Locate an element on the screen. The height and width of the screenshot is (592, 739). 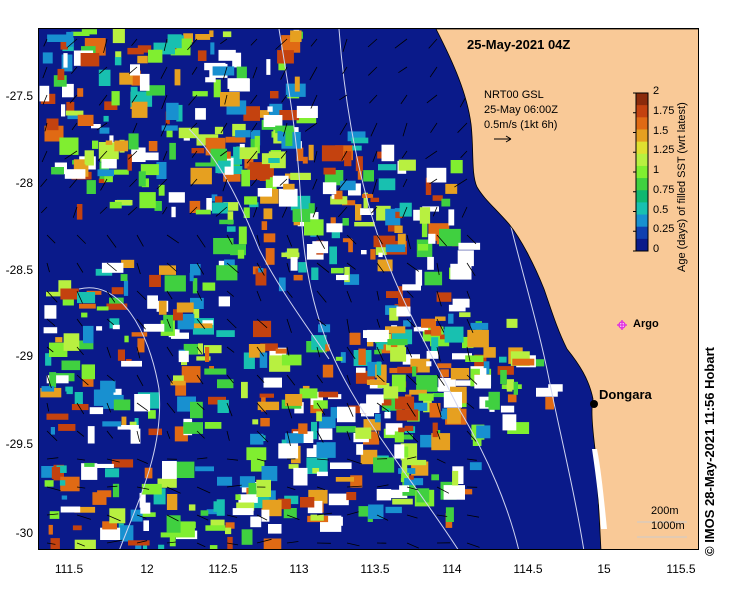
isobath-label-200m: 200m is located at coordinates (665, 511).